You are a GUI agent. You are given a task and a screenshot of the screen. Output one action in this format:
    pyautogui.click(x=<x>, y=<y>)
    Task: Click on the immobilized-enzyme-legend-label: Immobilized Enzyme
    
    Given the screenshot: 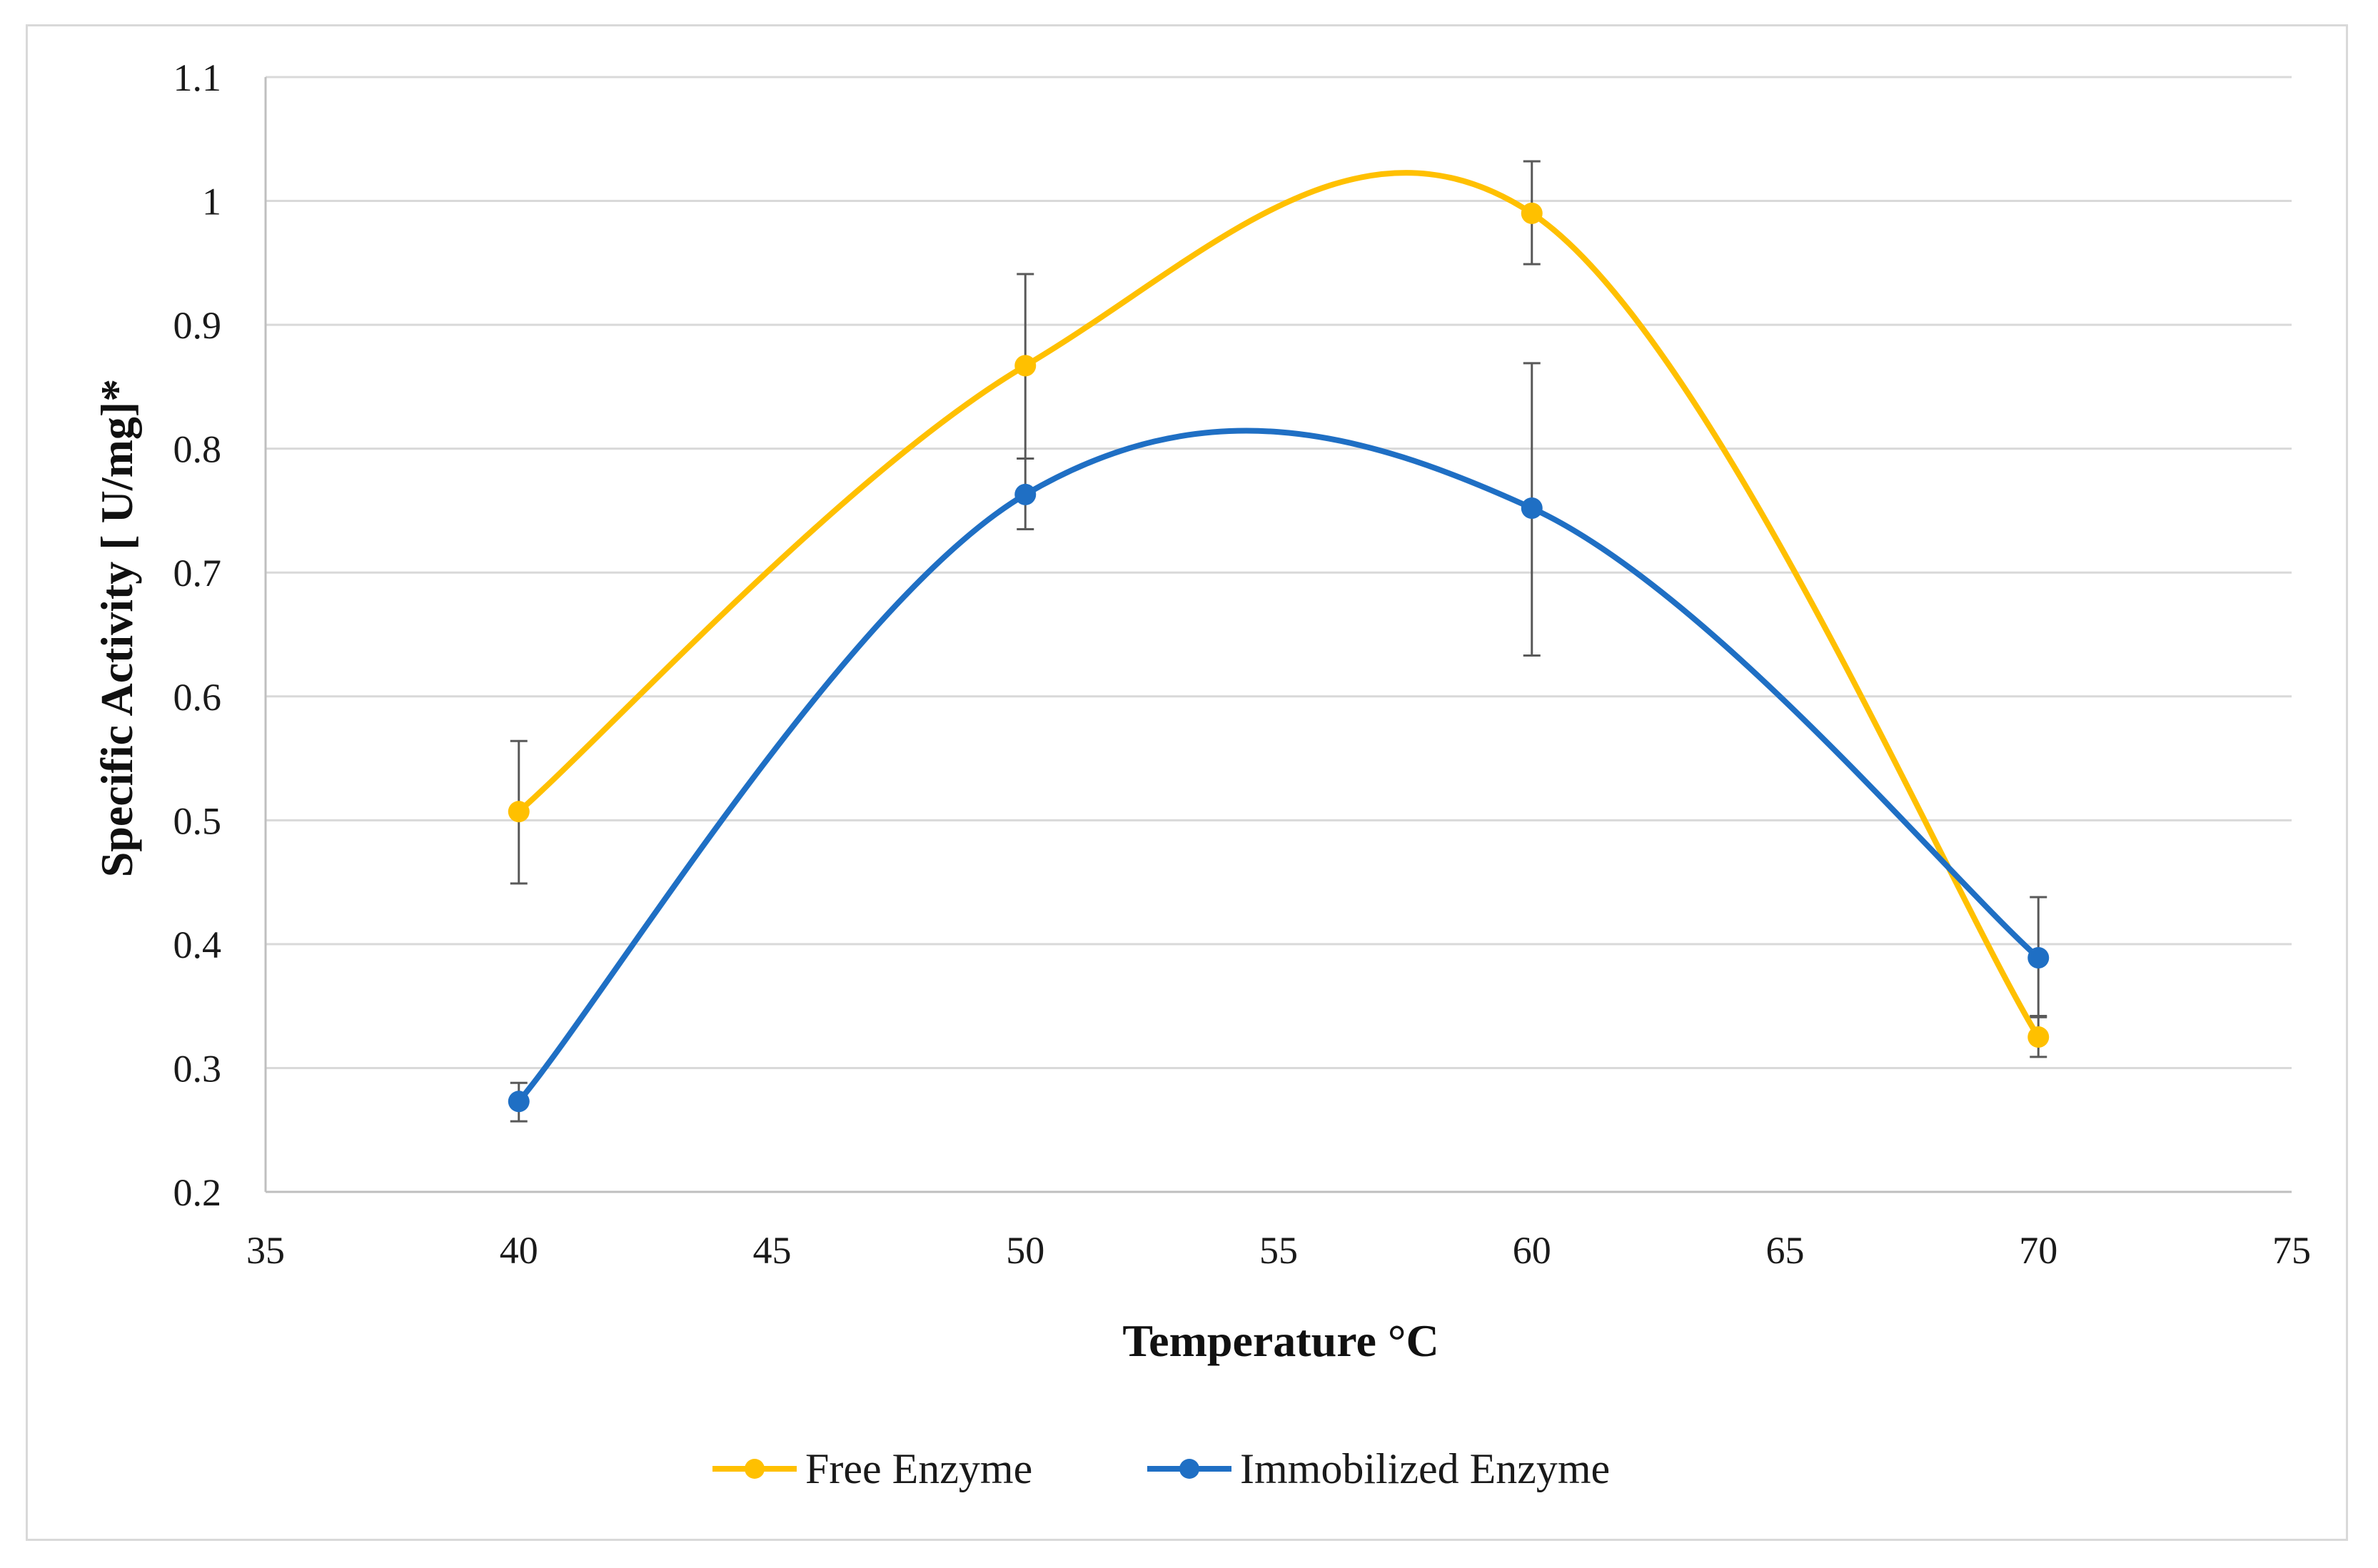 What is the action you would take?
    pyautogui.click(x=1425, y=1468)
    